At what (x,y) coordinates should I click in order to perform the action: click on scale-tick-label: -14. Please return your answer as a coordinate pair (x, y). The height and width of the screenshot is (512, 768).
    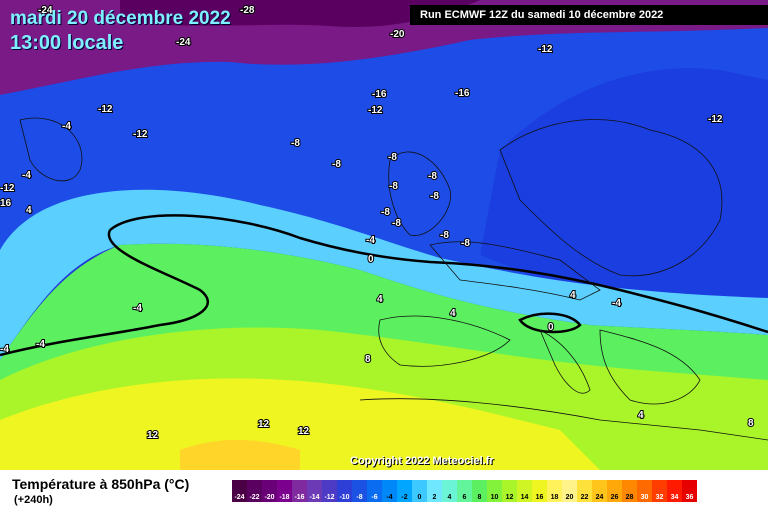
    Looking at the image, I should click on (314, 497).